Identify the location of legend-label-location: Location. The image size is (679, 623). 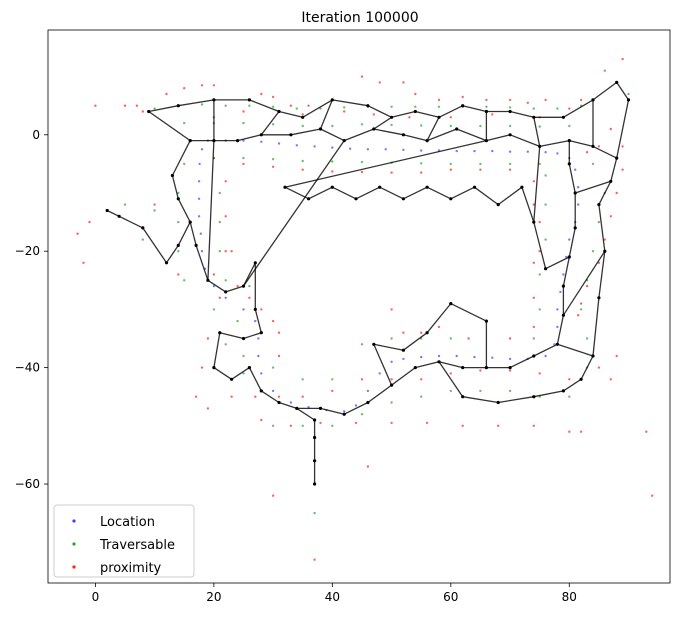
(127, 522).